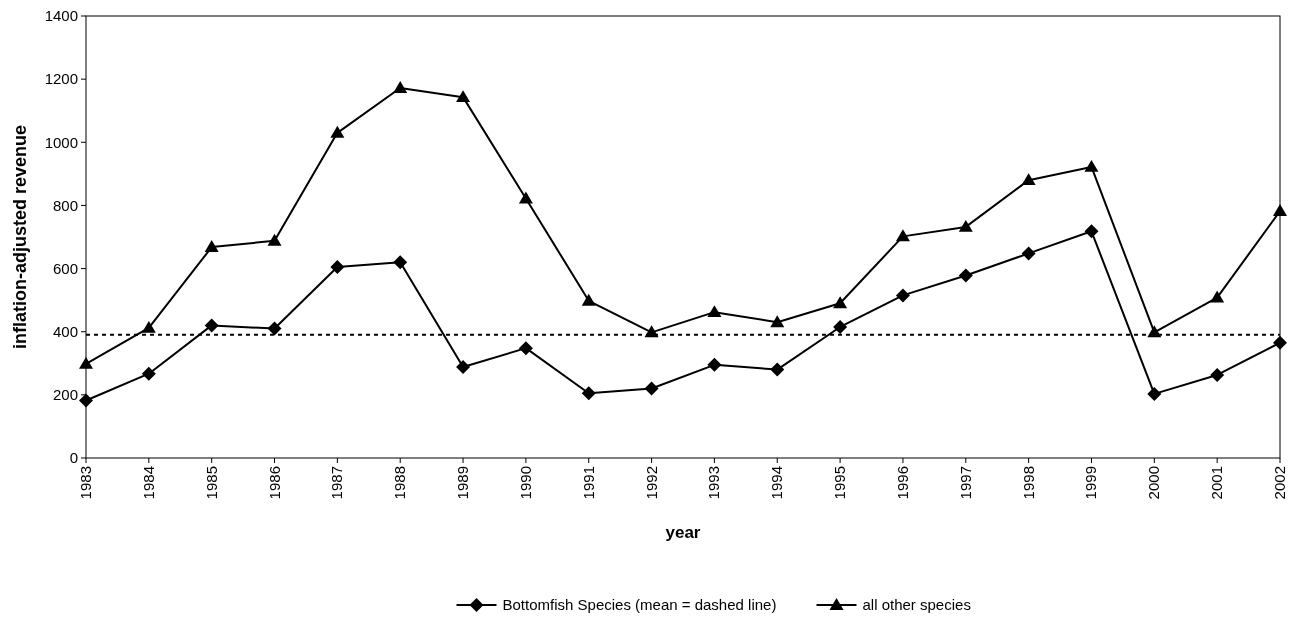 This screenshot has width=1293, height=632. I want to click on y-tick-label: 1200, so click(61, 79).